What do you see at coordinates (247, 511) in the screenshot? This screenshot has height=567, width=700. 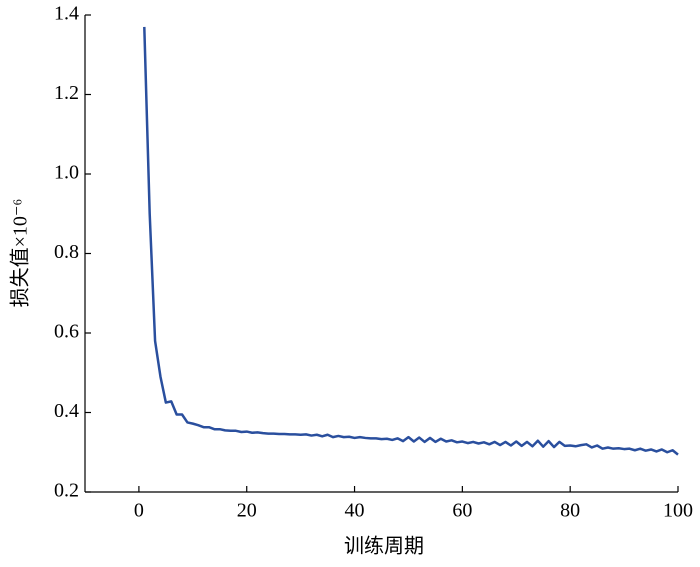 I see `x-tick-label: 20` at bounding box center [247, 511].